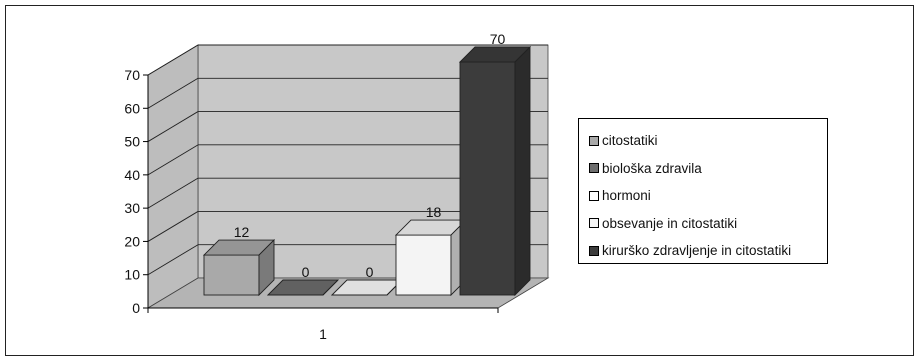  I want to click on legend-label: citostatiki, so click(630, 141).